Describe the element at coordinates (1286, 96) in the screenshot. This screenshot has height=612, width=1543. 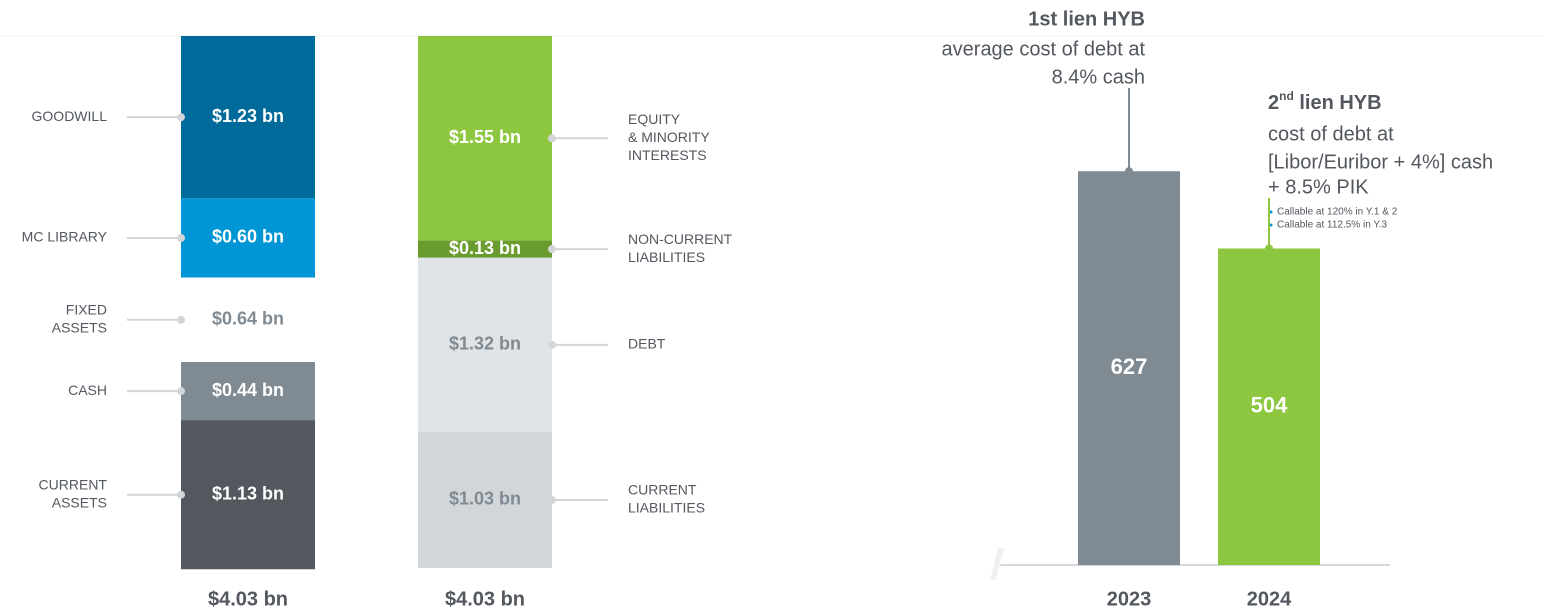
I see `title-suffix: nd` at that location.